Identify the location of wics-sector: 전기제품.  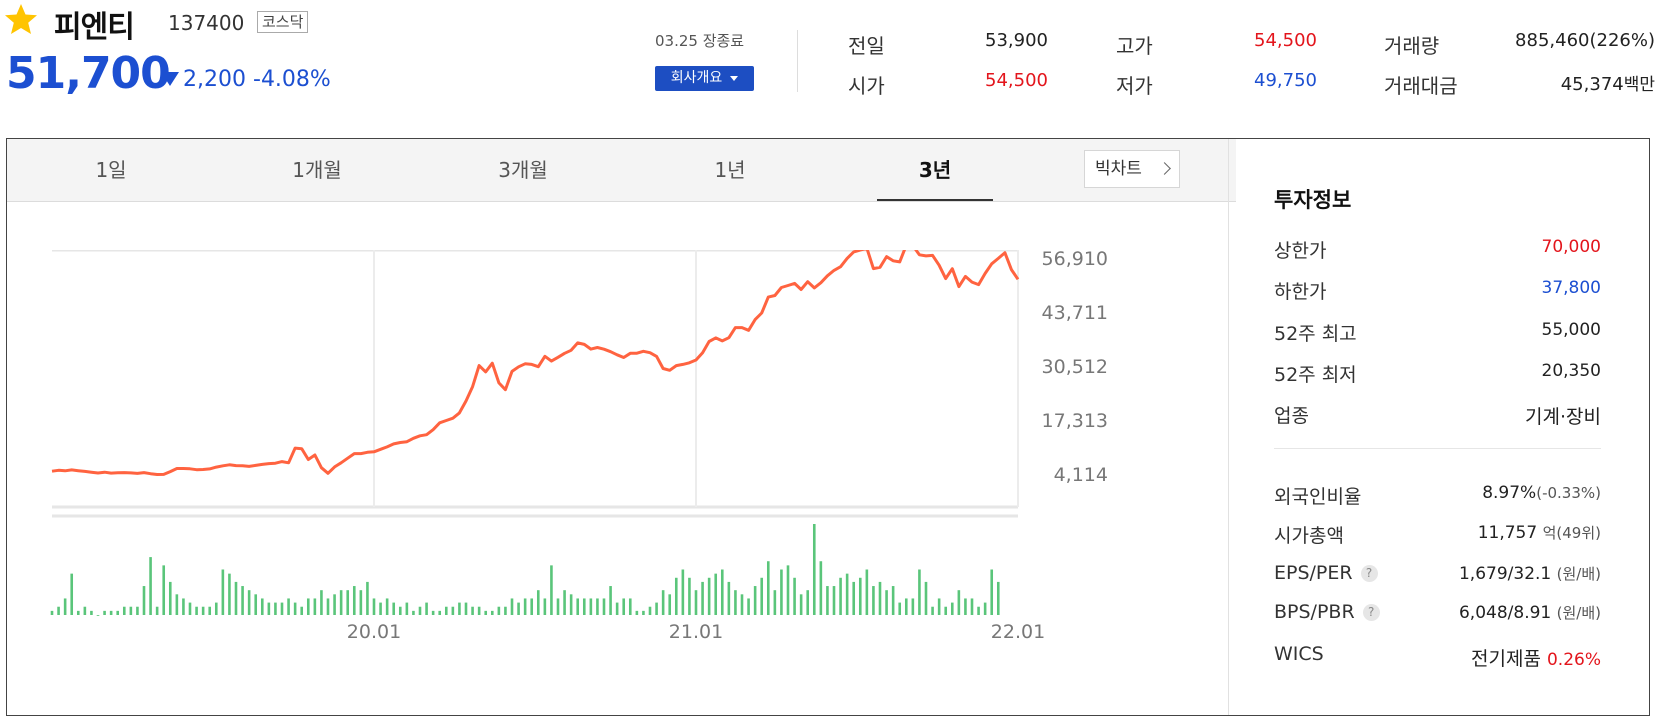
(1506, 659).